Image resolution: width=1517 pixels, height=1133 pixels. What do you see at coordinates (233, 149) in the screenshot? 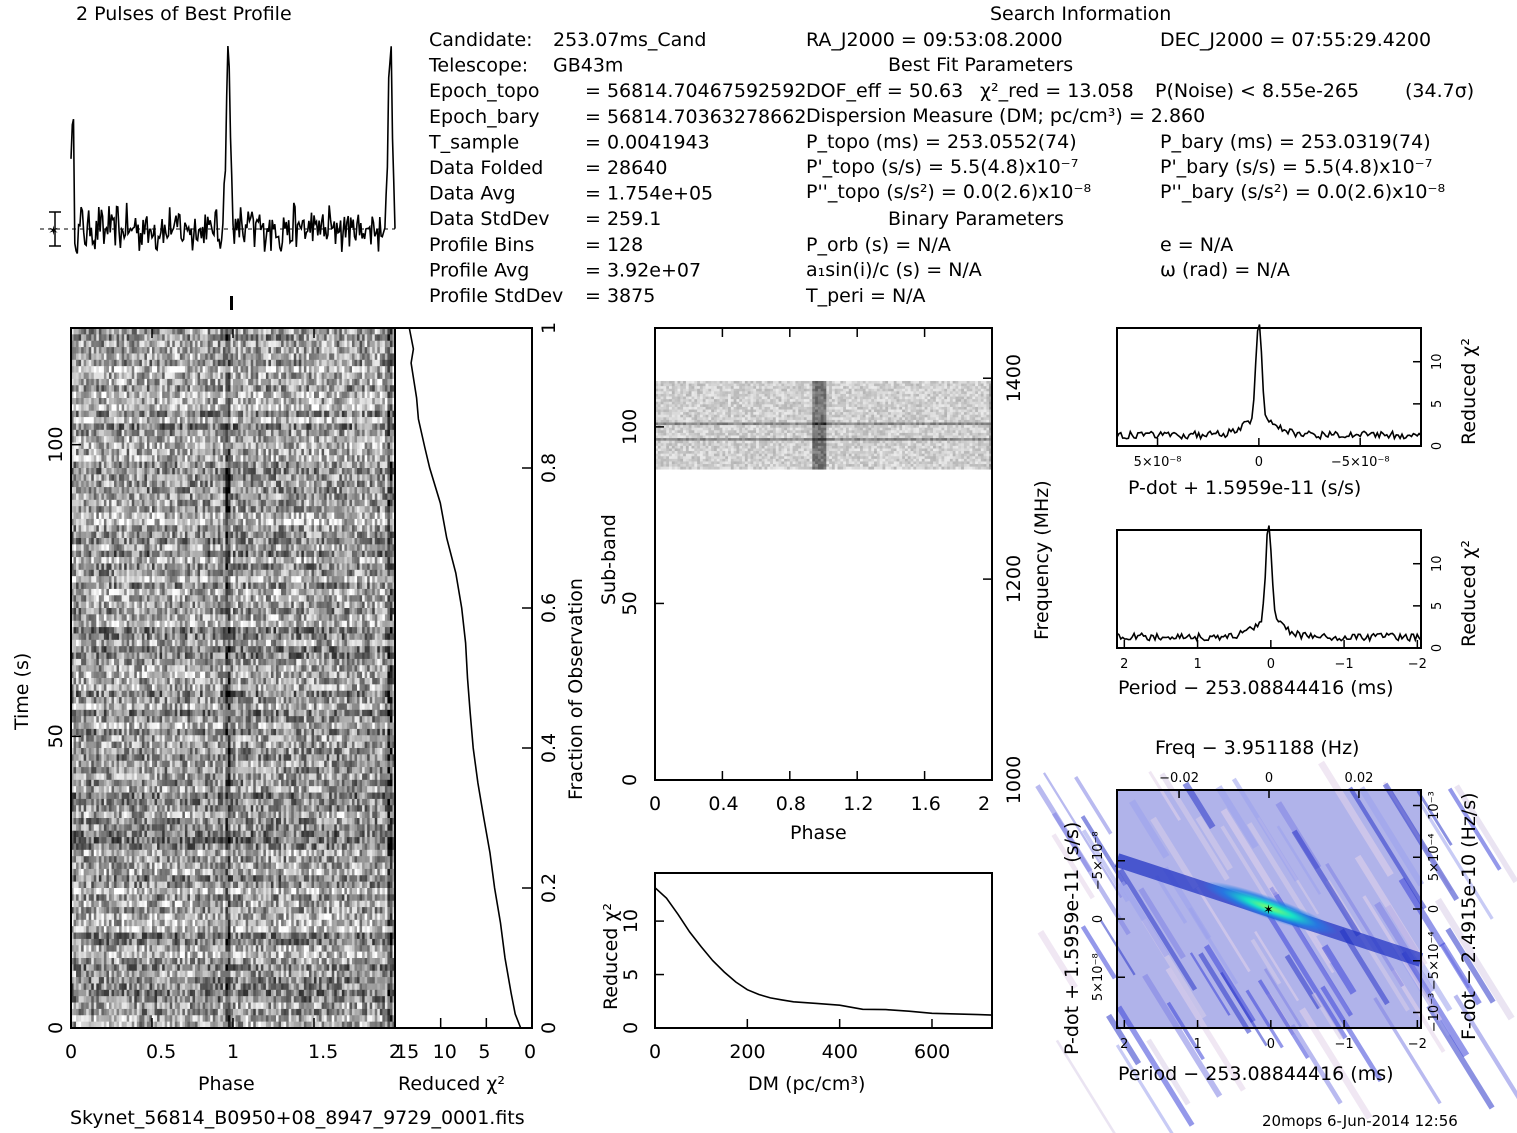
I see `profile-curve` at bounding box center [233, 149].